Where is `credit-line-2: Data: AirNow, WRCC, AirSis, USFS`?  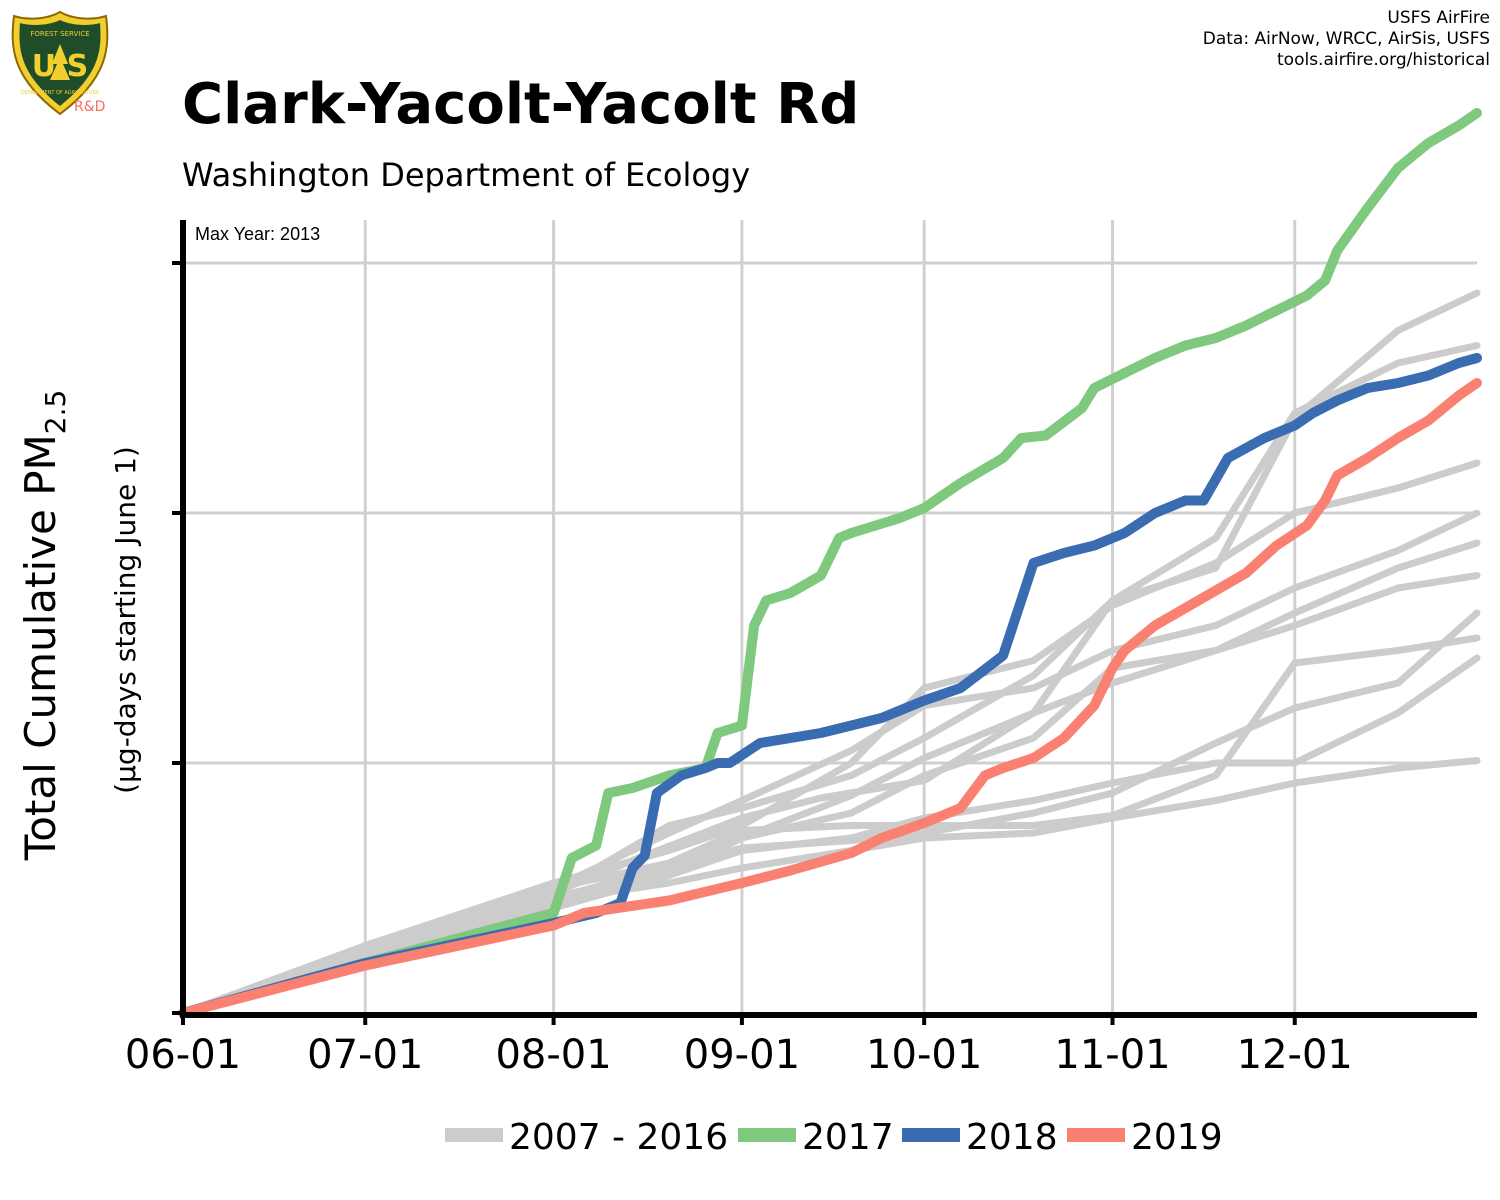 credit-line-2: Data: AirNow, WRCC, AirSis, USFS is located at coordinates (1346, 39).